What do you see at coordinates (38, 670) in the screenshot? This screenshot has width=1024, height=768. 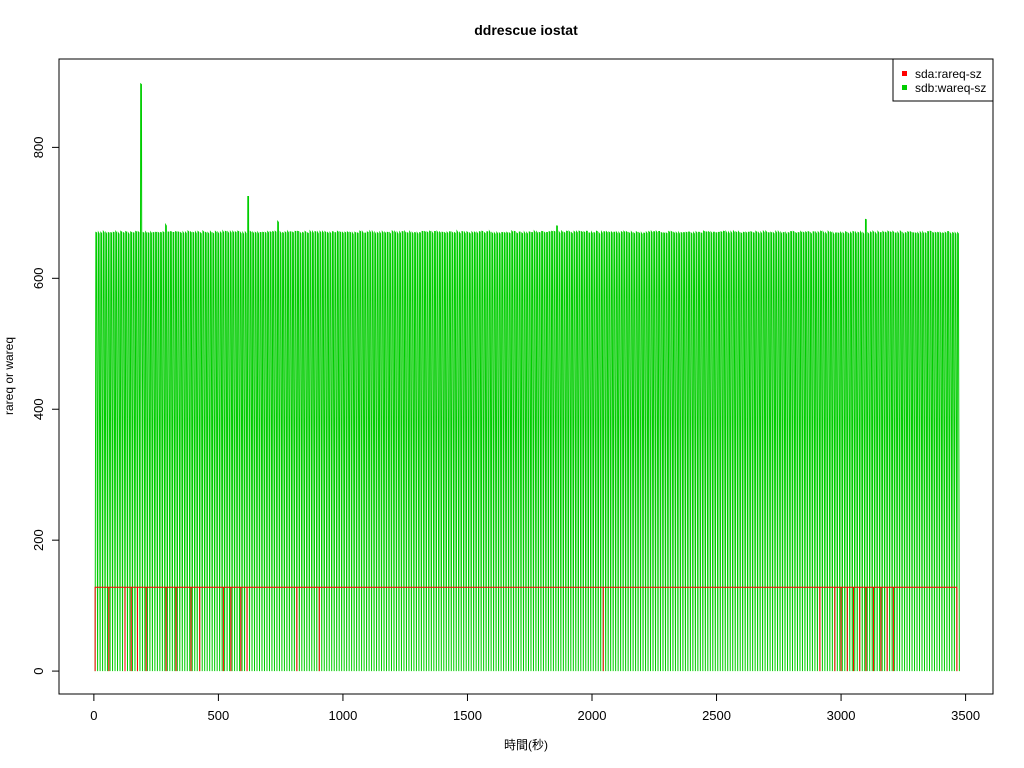 I see `y-tick-label: 0` at bounding box center [38, 670].